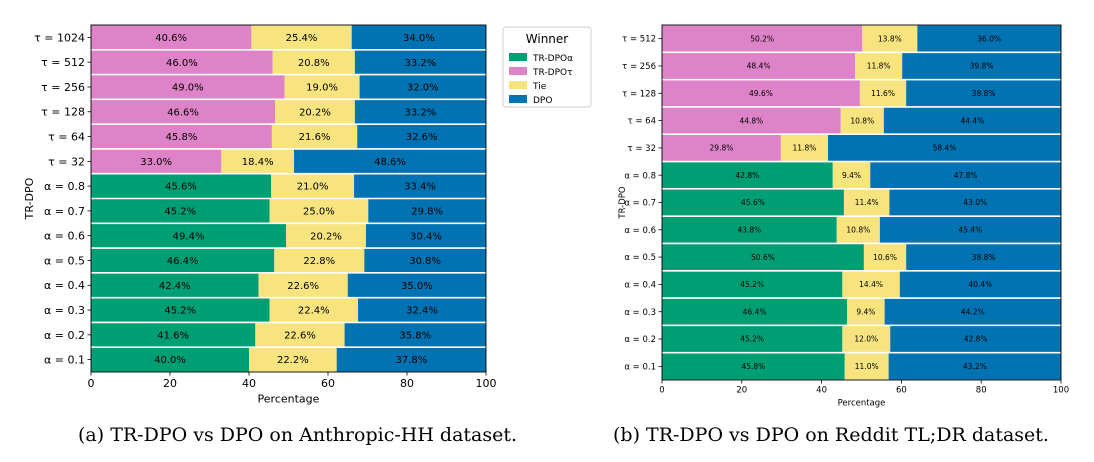 Image resolution: width=1094 pixels, height=462 pixels. What do you see at coordinates (640, 340) in the screenshot?
I see `y-tick-label: α = 0.2` at bounding box center [640, 340].